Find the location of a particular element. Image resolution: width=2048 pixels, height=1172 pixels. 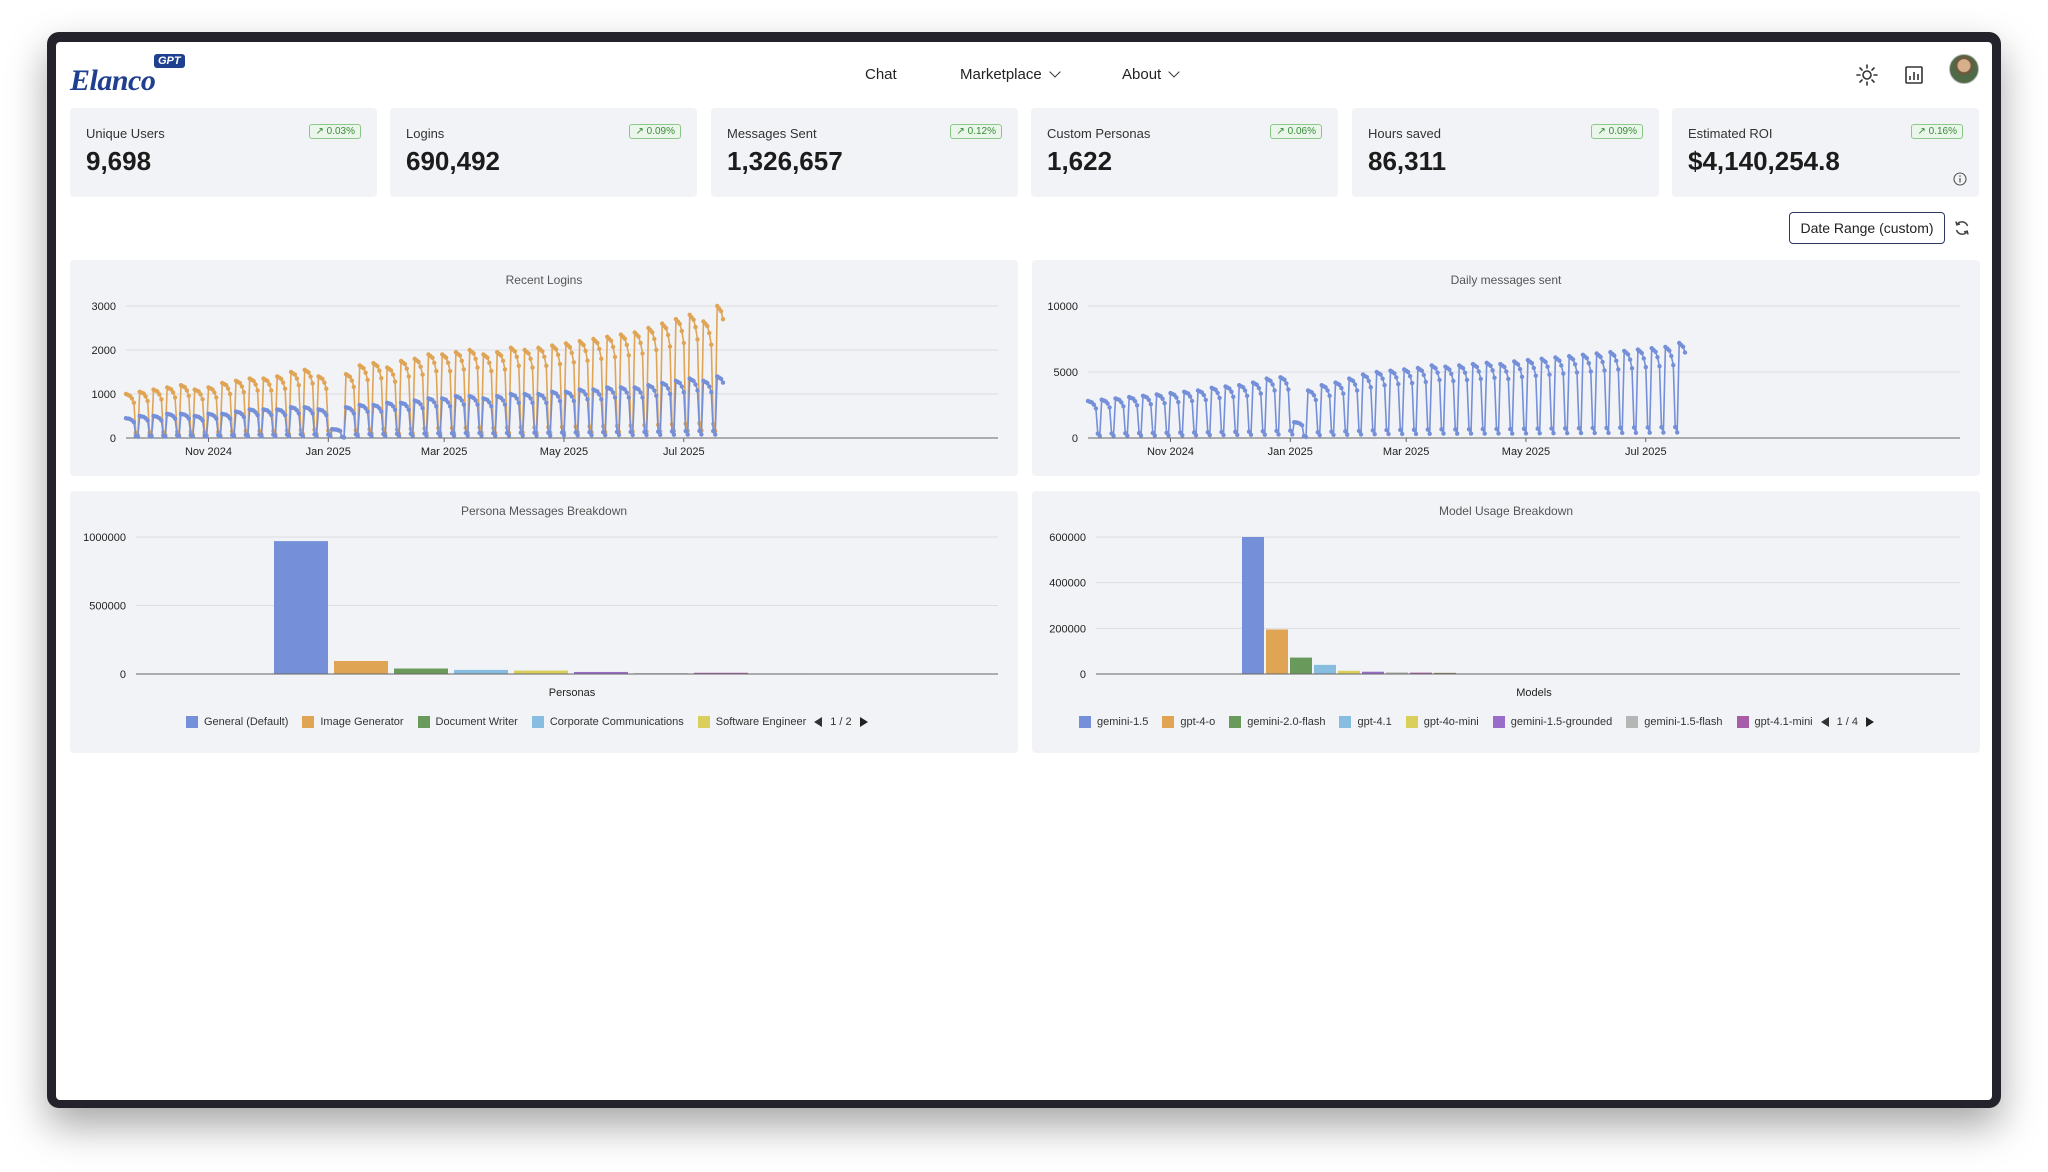

x-tick-label: Jul 2025 is located at coordinates (684, 452).